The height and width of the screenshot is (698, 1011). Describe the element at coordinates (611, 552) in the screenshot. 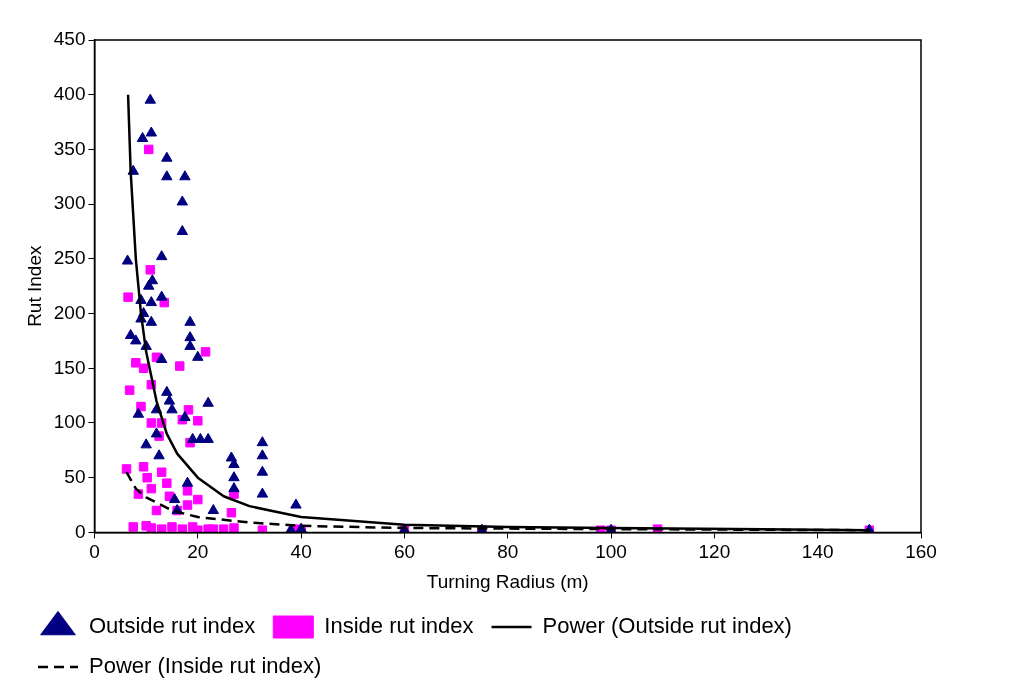

I see `x-tick-label: 100` at that location.